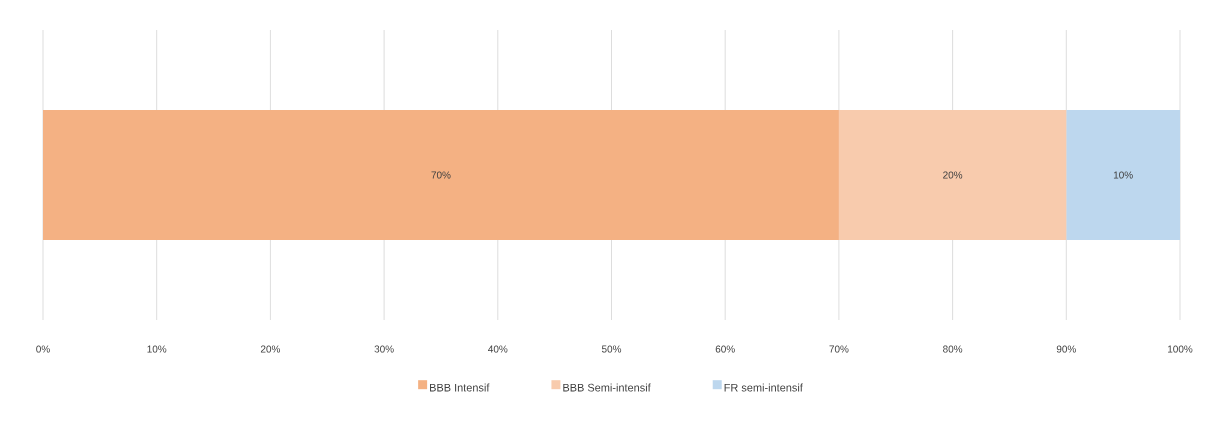 The width and height of the screenshot is (1211, 427). I want to click on x-tick-label: 50%, so click(611, 349).